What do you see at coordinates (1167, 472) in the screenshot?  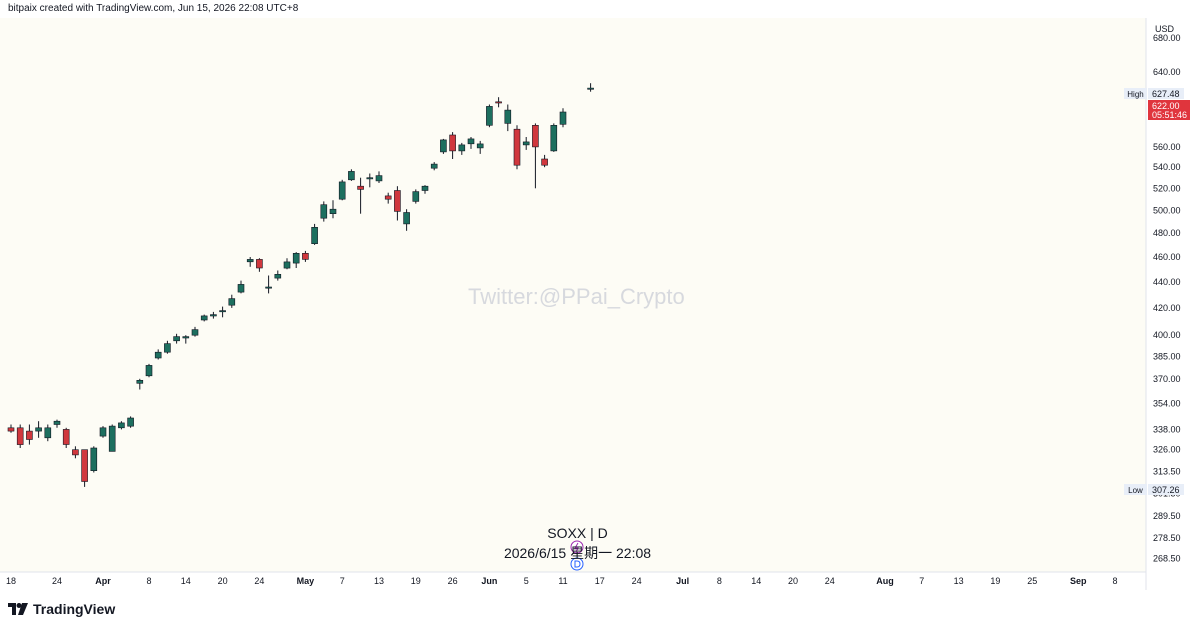 I see `price-tick-label: 313.50` at bounding box center [1167, 472].